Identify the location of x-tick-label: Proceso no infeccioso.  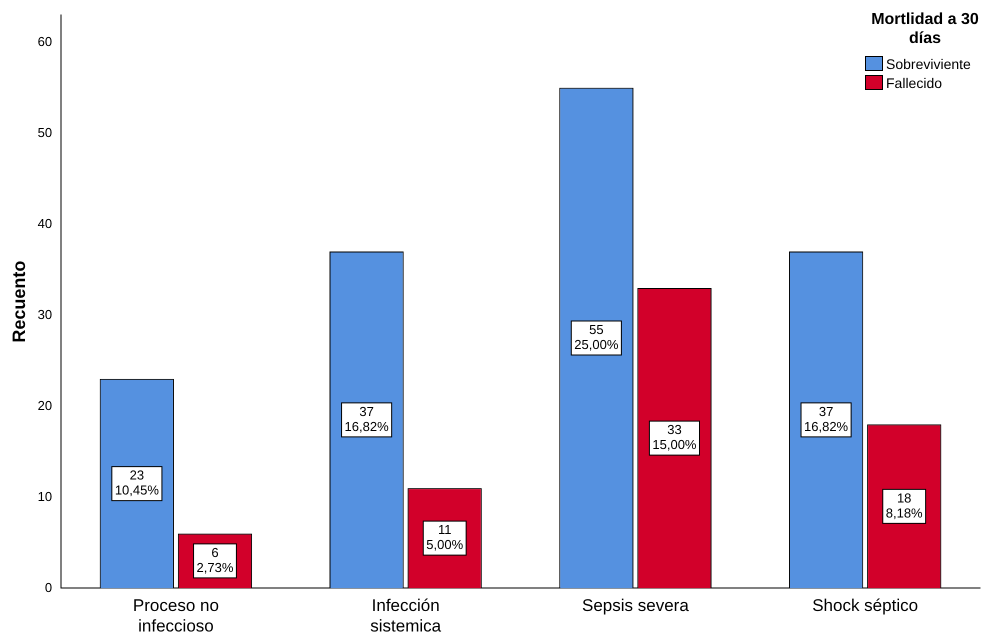
(175, 616).